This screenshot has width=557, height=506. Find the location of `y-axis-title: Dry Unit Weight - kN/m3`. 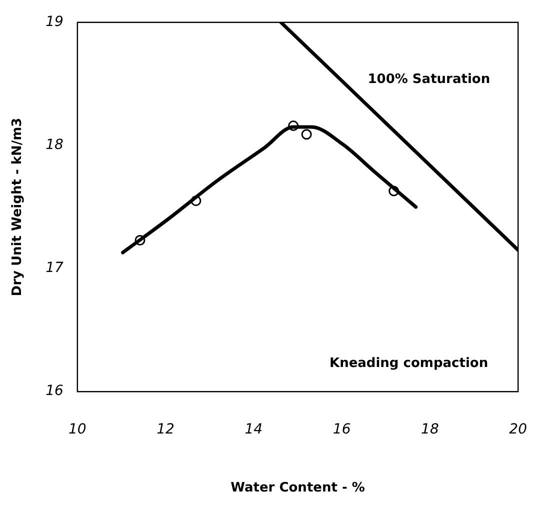

y-axis-title: Dry Unit Weight - kN/m3 is located at coordinates (18, 207).